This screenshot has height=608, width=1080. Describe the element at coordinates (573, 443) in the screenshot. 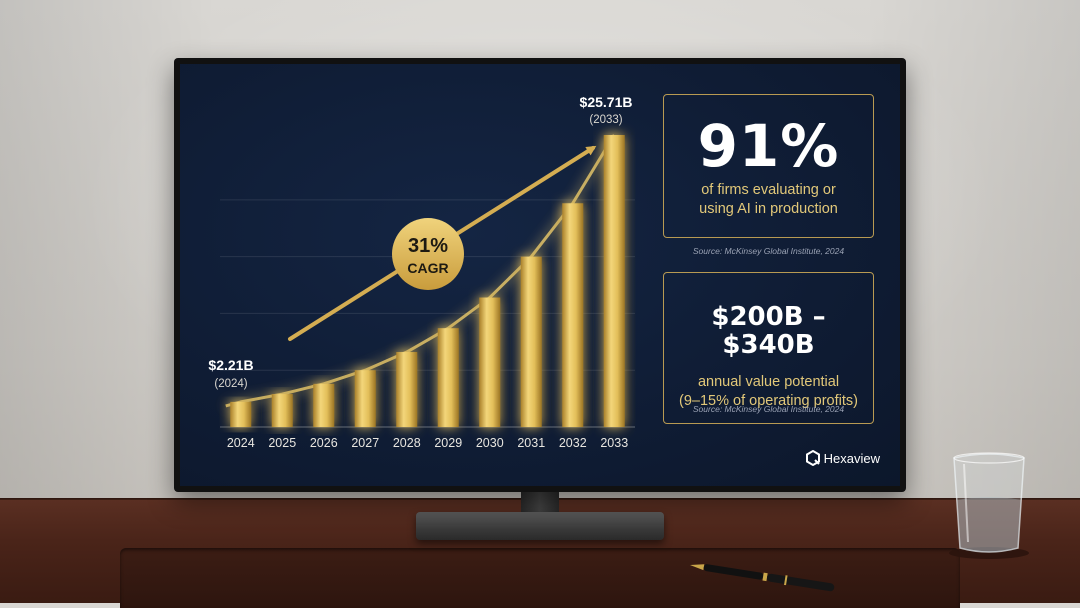

I see `x-tick-label: 2032` at that location.